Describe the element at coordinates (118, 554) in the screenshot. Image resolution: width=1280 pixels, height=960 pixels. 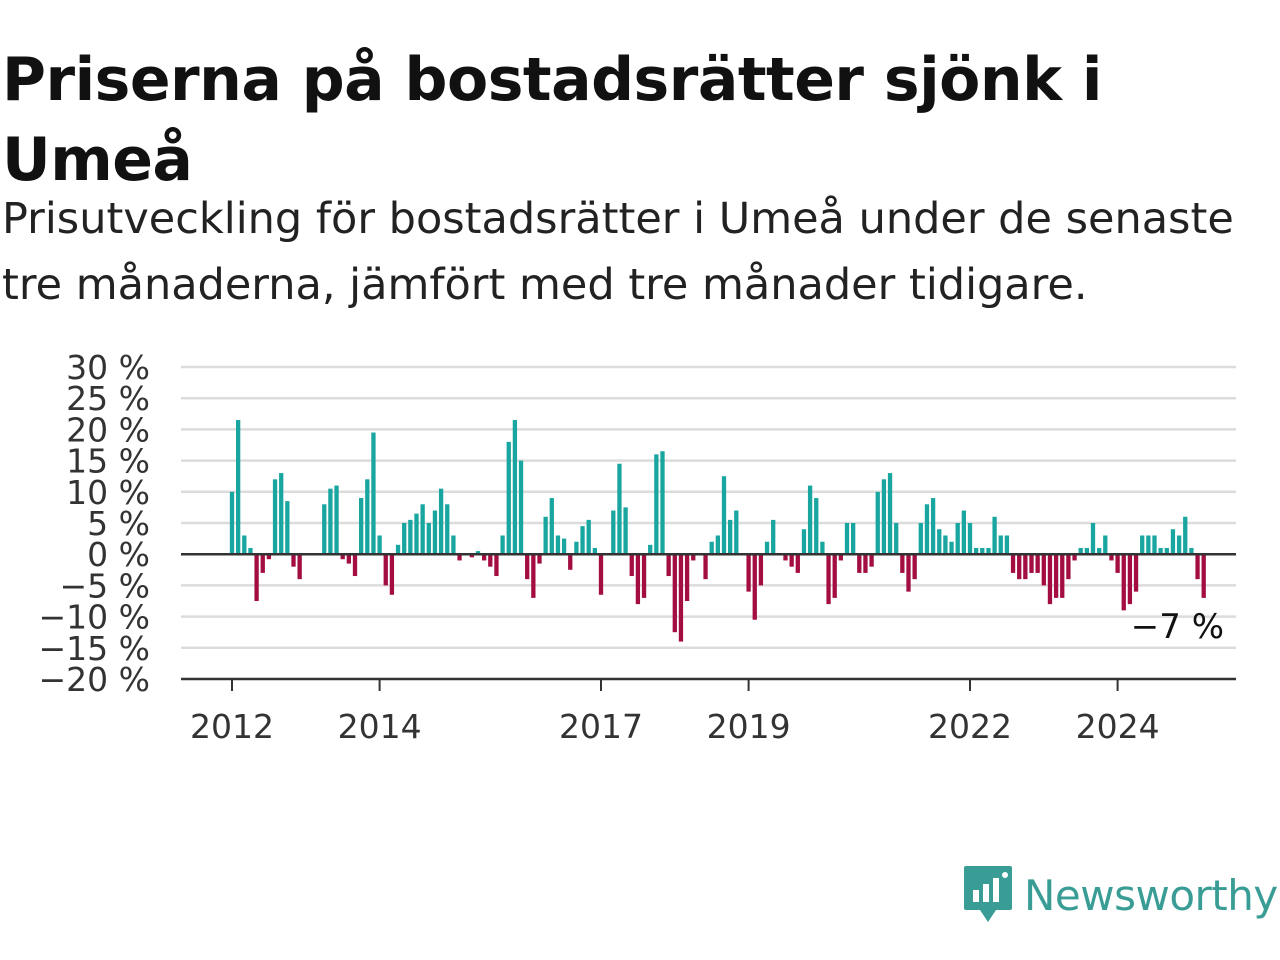
I see `y-tick-label: 0 %` at that location.